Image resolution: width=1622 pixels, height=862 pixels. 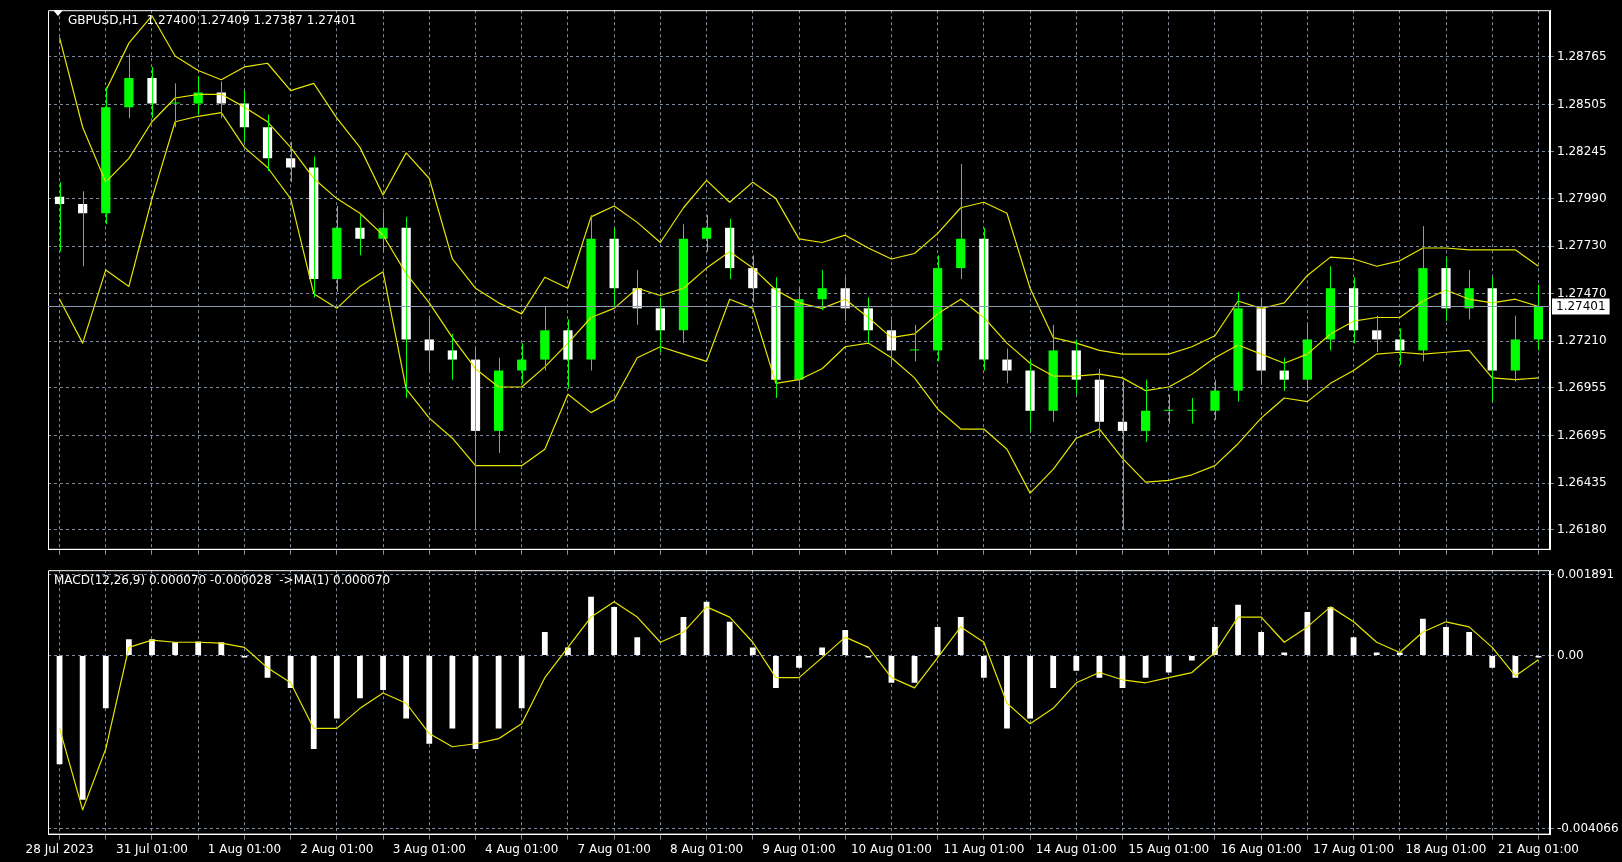 I want to click on x-tick-label: 16 Aug 01:00, so click(x=1261, y=848).